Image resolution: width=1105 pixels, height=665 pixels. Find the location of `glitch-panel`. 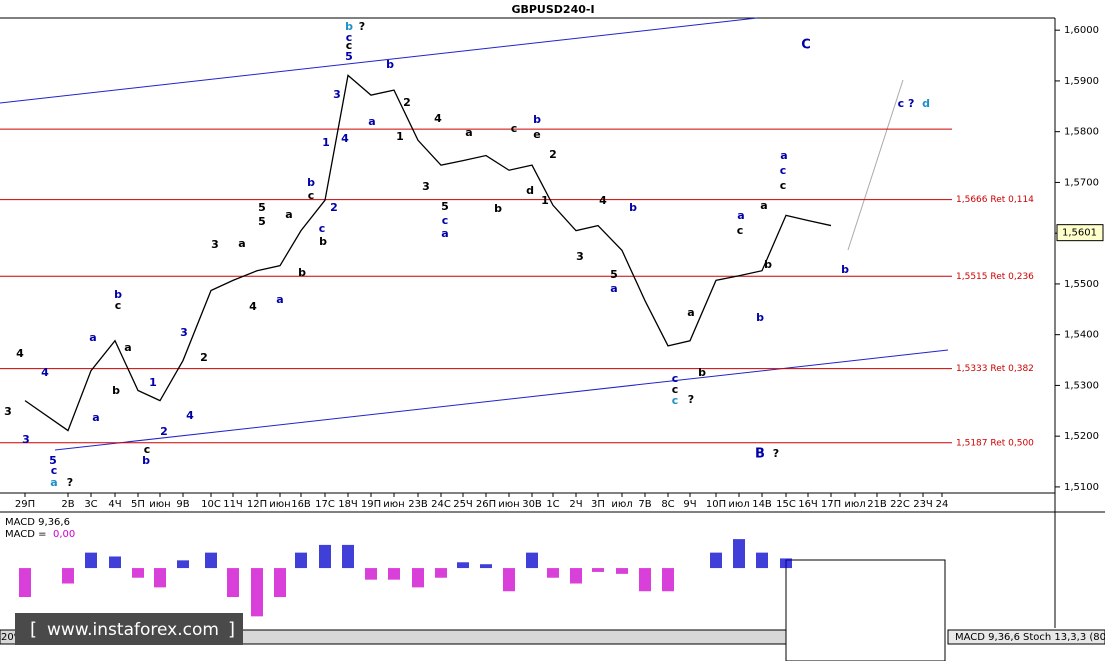

glitch-panel is located at coordinates (865, 610).